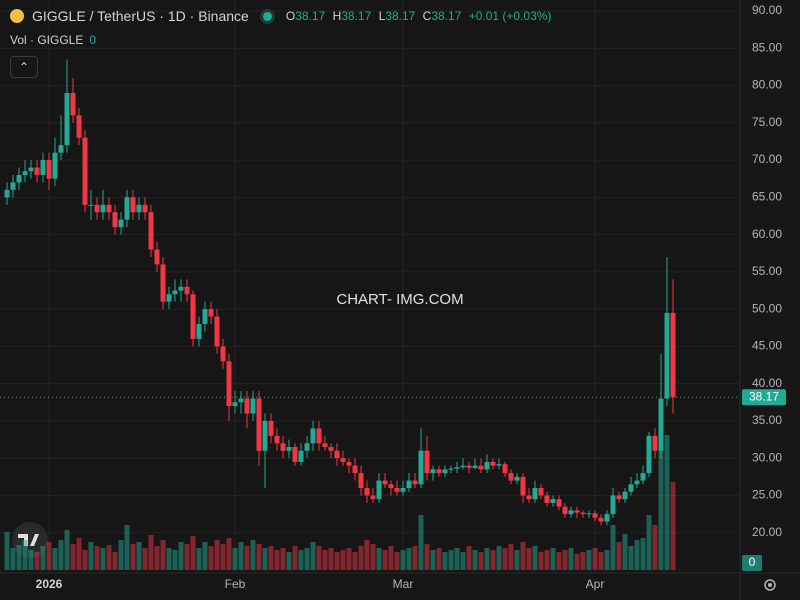  What do you see at coordinates (767, 10) in the screenshot?
I see `y-tick-label: 90.00` at bounding box center [767, 10].